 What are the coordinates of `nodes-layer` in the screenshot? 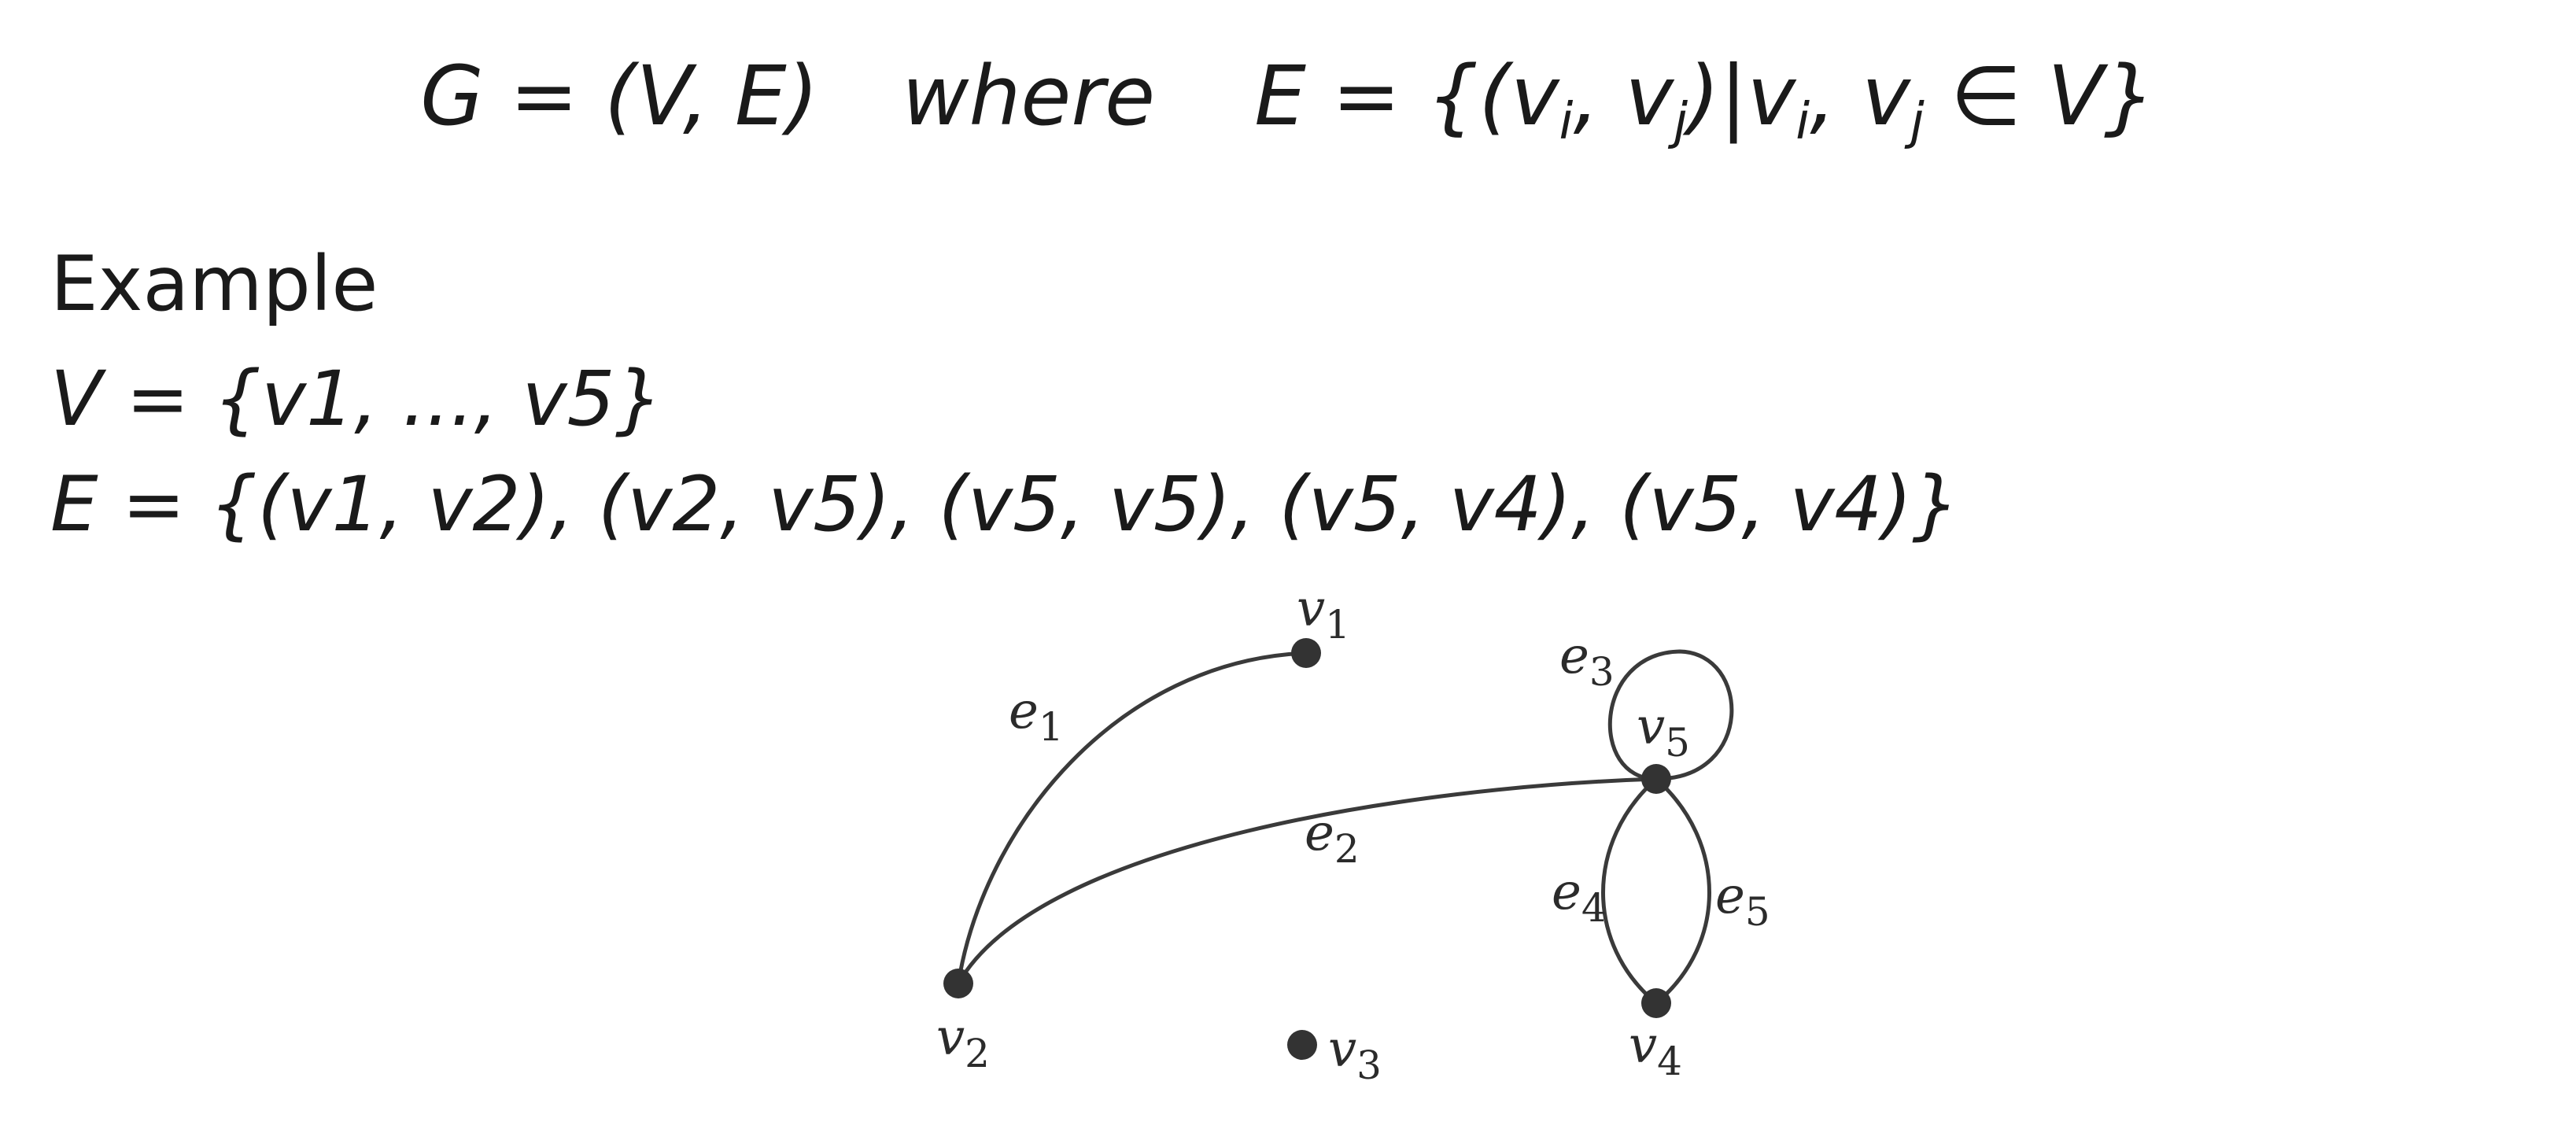 It's located at (1307, 849).